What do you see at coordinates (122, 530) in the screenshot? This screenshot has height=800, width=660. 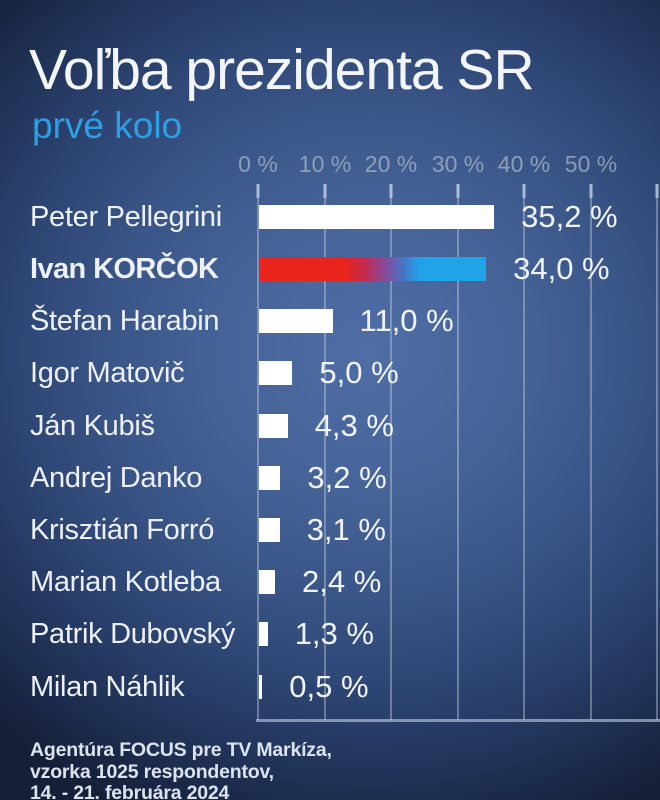 I see `candidate-name: Krisztián Forró` at bounding box center [122, 530].